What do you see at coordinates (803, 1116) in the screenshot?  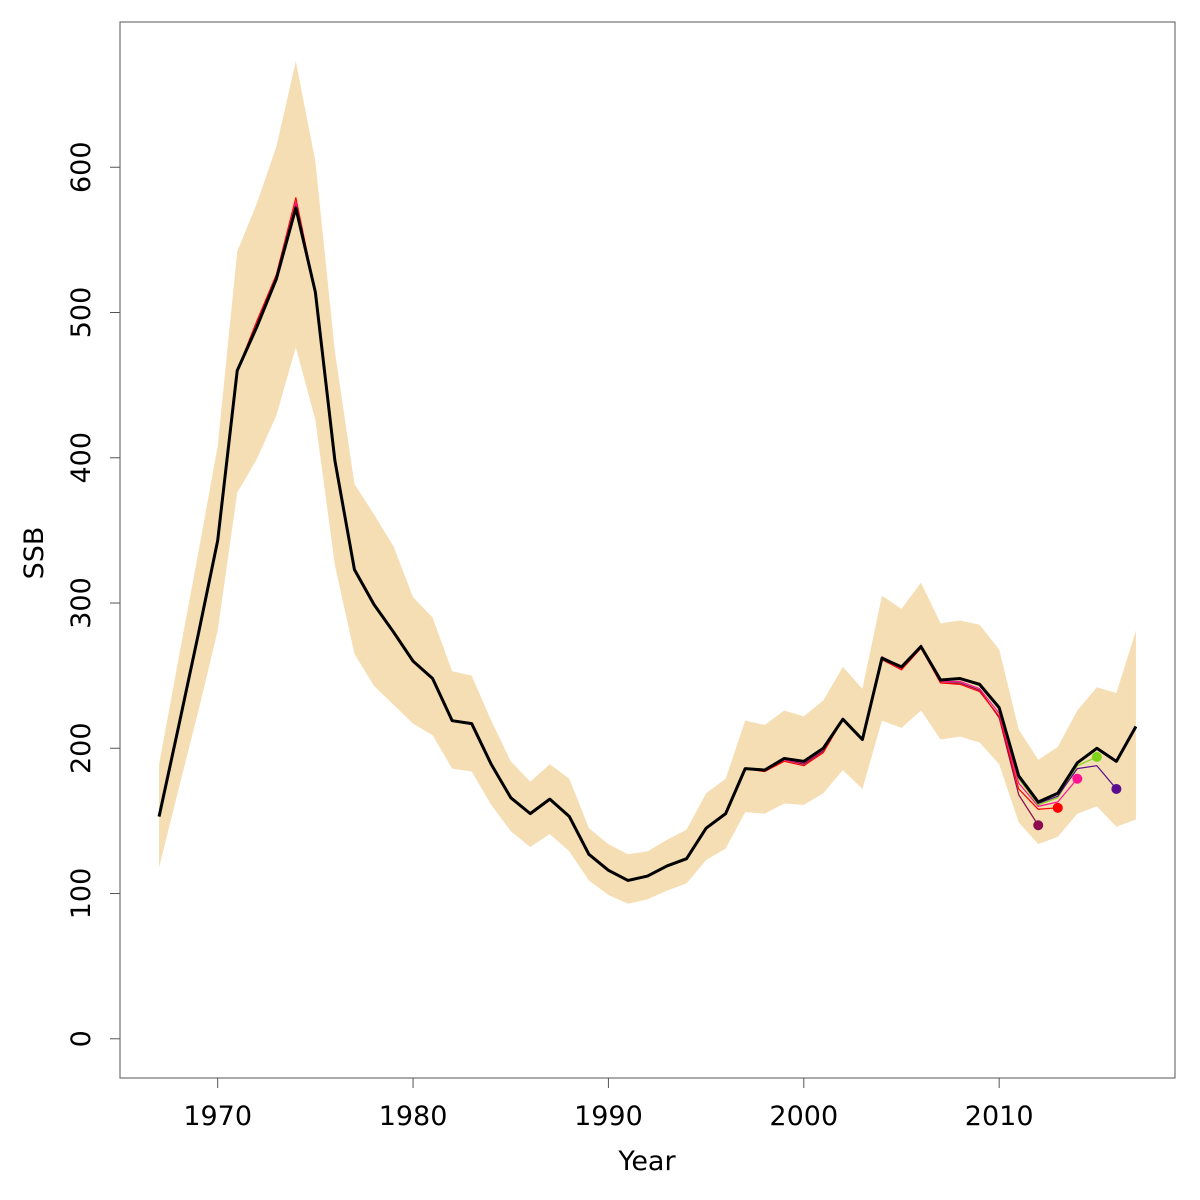 I see `x-tick-label: 2000` at bounding box center [803, 1116].